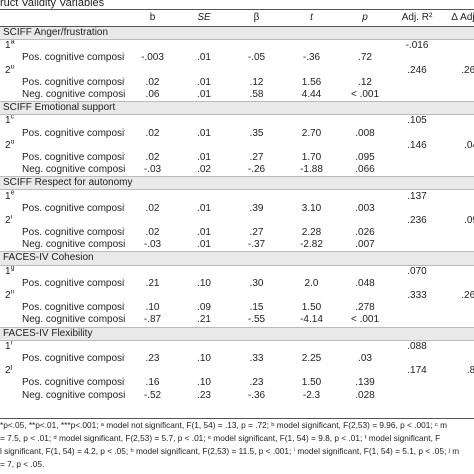 This screenshot has height=474, width=474. Describe the element at coordinates (365, 283) in the screenshot. I see `p-cell: .048` at that location.